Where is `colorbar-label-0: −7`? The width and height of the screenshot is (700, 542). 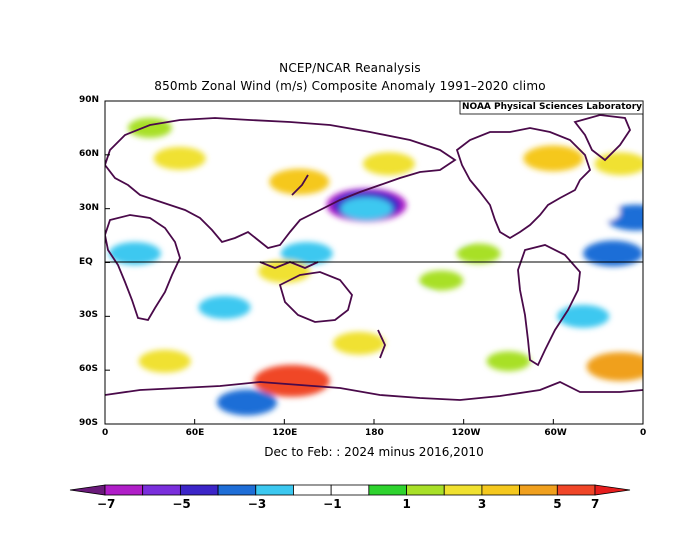 colorbar-label-0: −7 is located at coordinates (106, 504).